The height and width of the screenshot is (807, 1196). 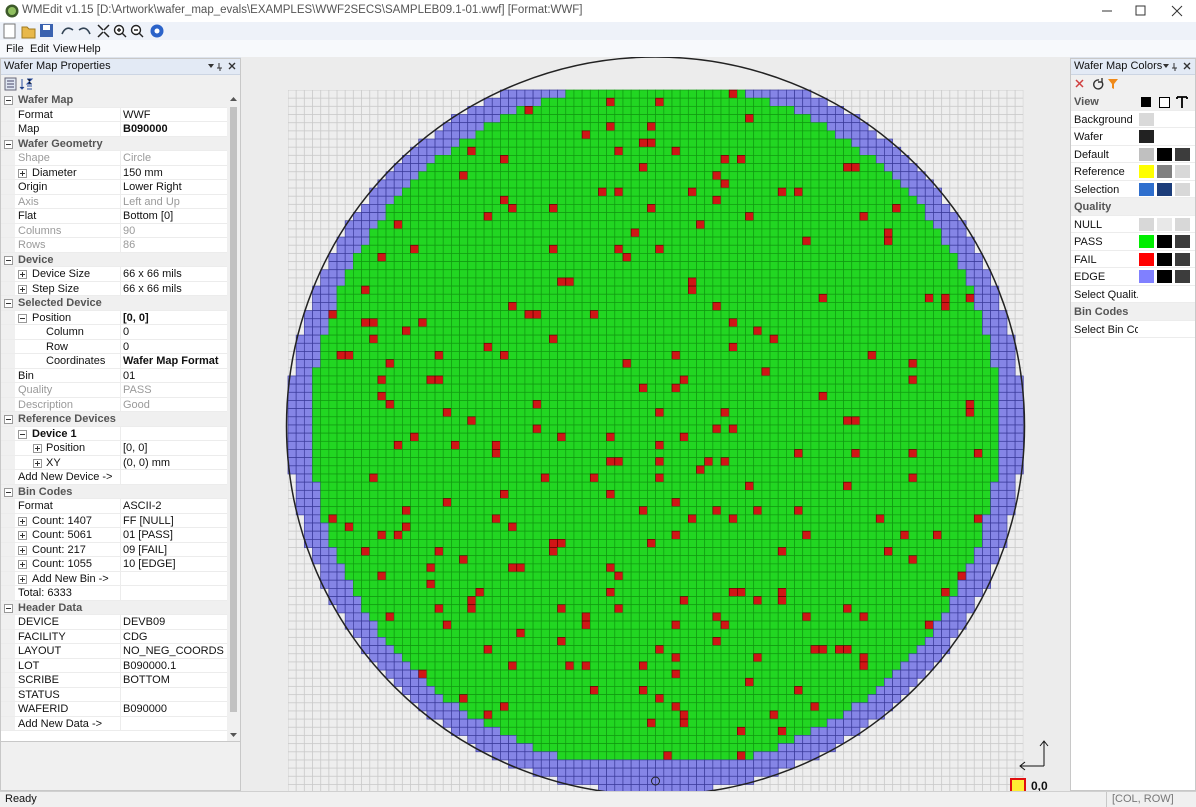 I want to click on expander, so click(x=22, y=173).